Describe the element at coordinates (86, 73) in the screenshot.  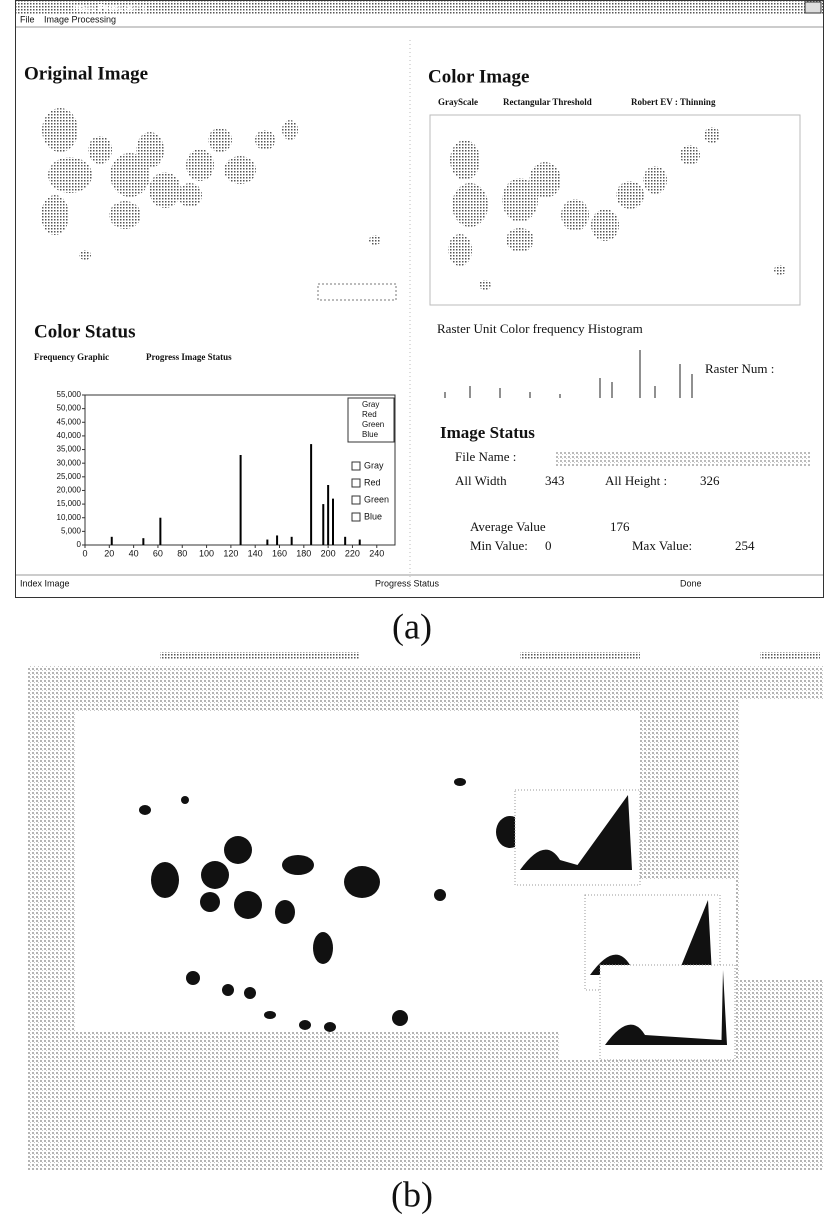
I see `section-title: Original Image` at that location.